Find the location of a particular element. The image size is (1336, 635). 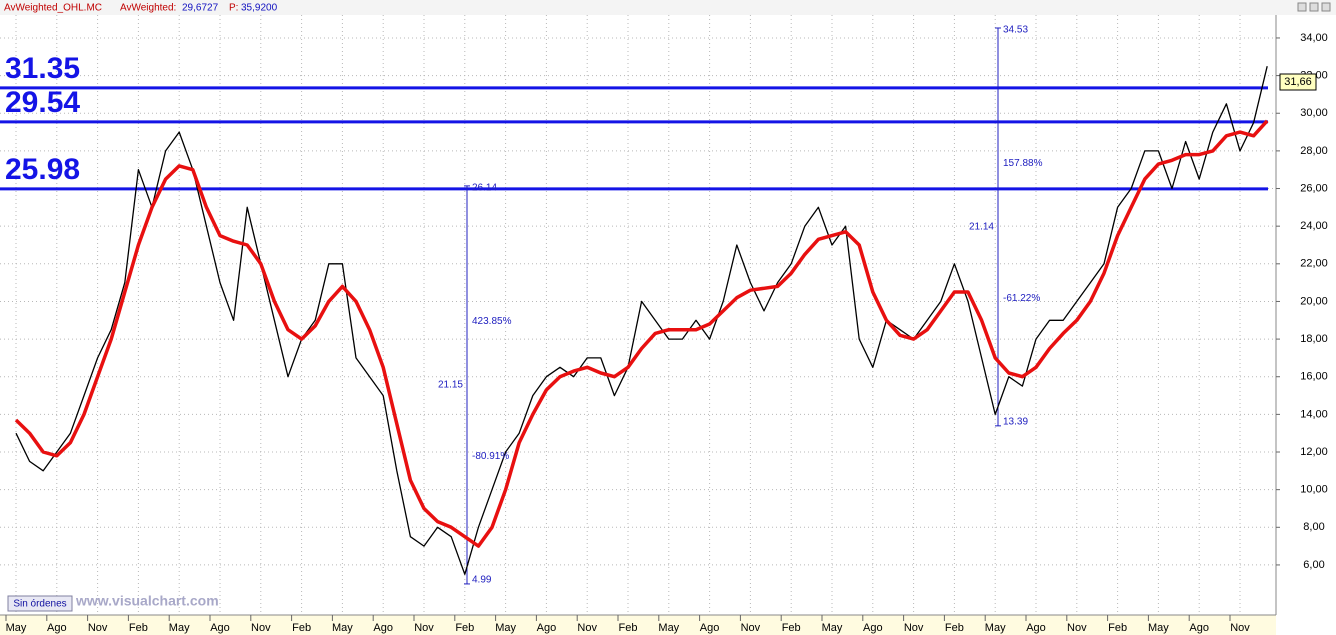

symbol: AvWeighted_OHL.MC is located at coordinates (53, 8).